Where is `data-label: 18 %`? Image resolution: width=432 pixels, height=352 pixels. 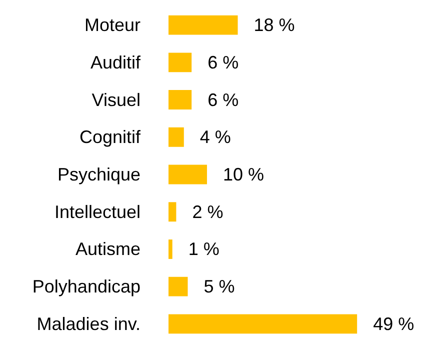 data-label: 18 % is located at coordinates (274, 25).